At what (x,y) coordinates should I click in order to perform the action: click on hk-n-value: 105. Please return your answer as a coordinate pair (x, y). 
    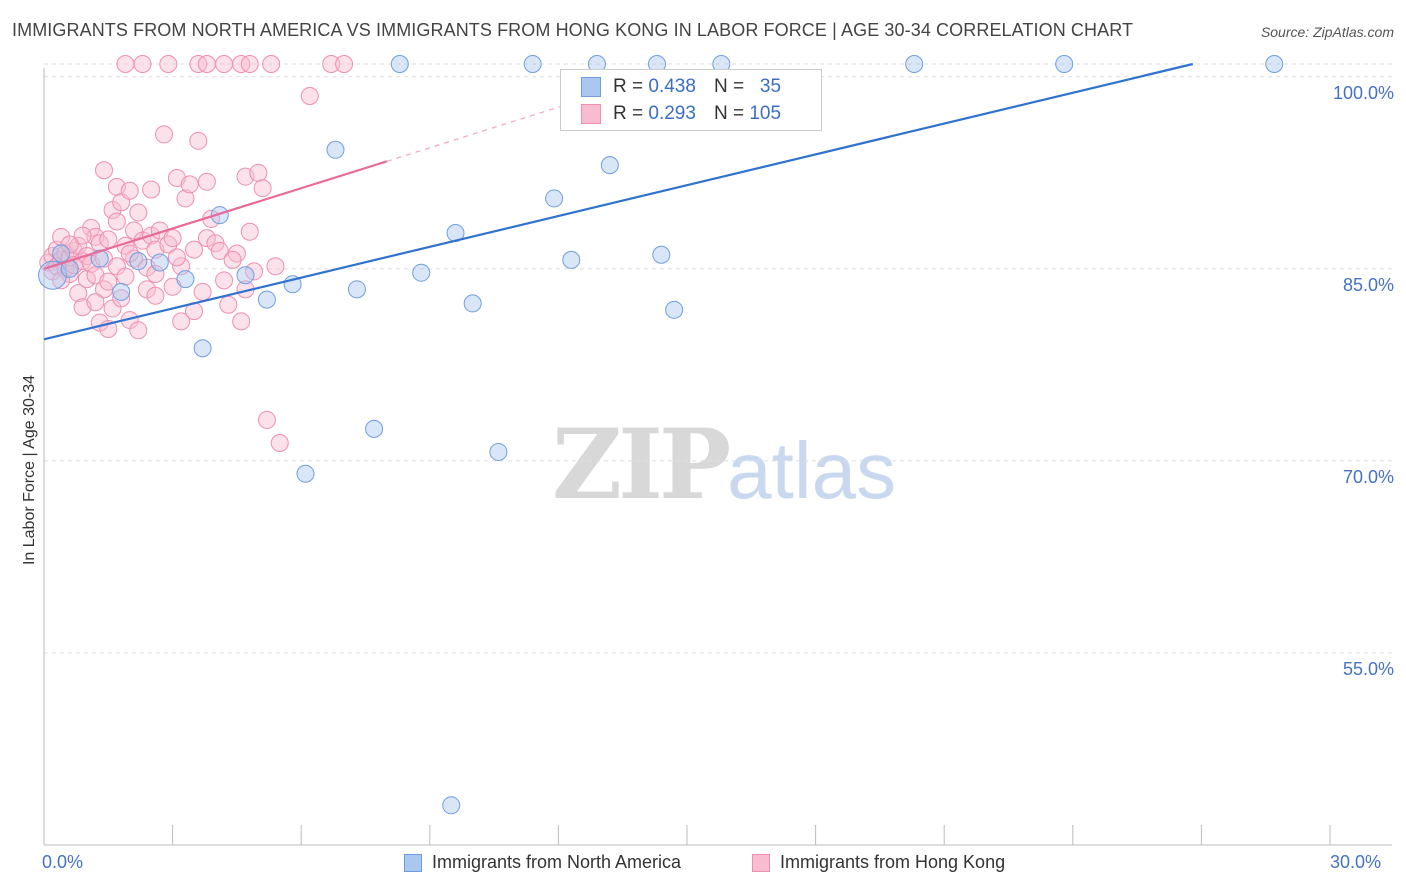
    Looking at the image, I should click on (765, 113).